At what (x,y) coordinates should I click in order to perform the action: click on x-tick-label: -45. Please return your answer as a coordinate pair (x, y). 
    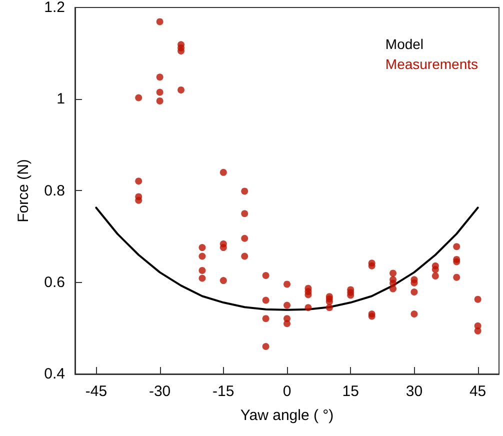
    Looking at the image, I should click on (96, 391).